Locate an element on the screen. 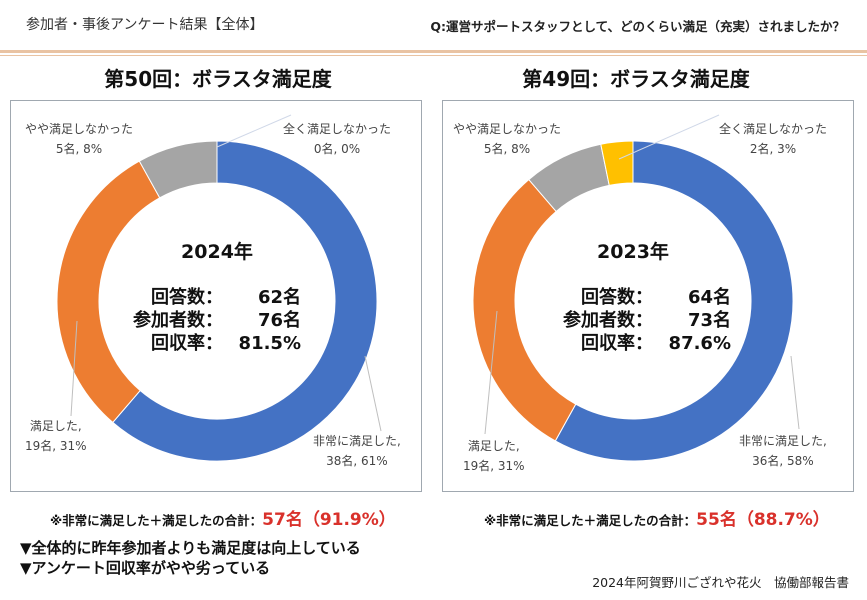 The width and height of the screenshot is (867, 600). response-stats: 回答数： 64名 参加者数： 73名 回収率： 87.6% is located at coordinates (626, 320).